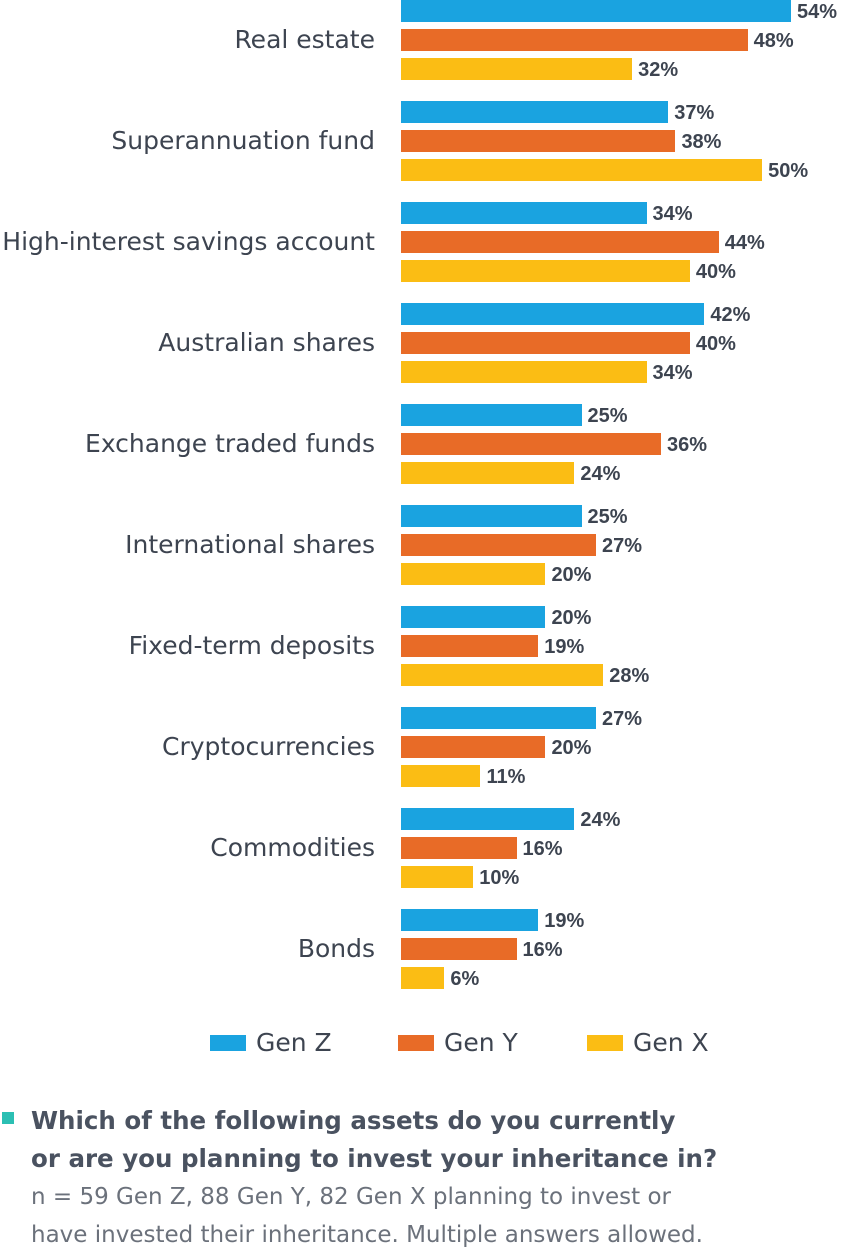  Describe the element at coordinates (517, 69) in the screenshot. I see `bar-gen-x-real-estate` at that location.